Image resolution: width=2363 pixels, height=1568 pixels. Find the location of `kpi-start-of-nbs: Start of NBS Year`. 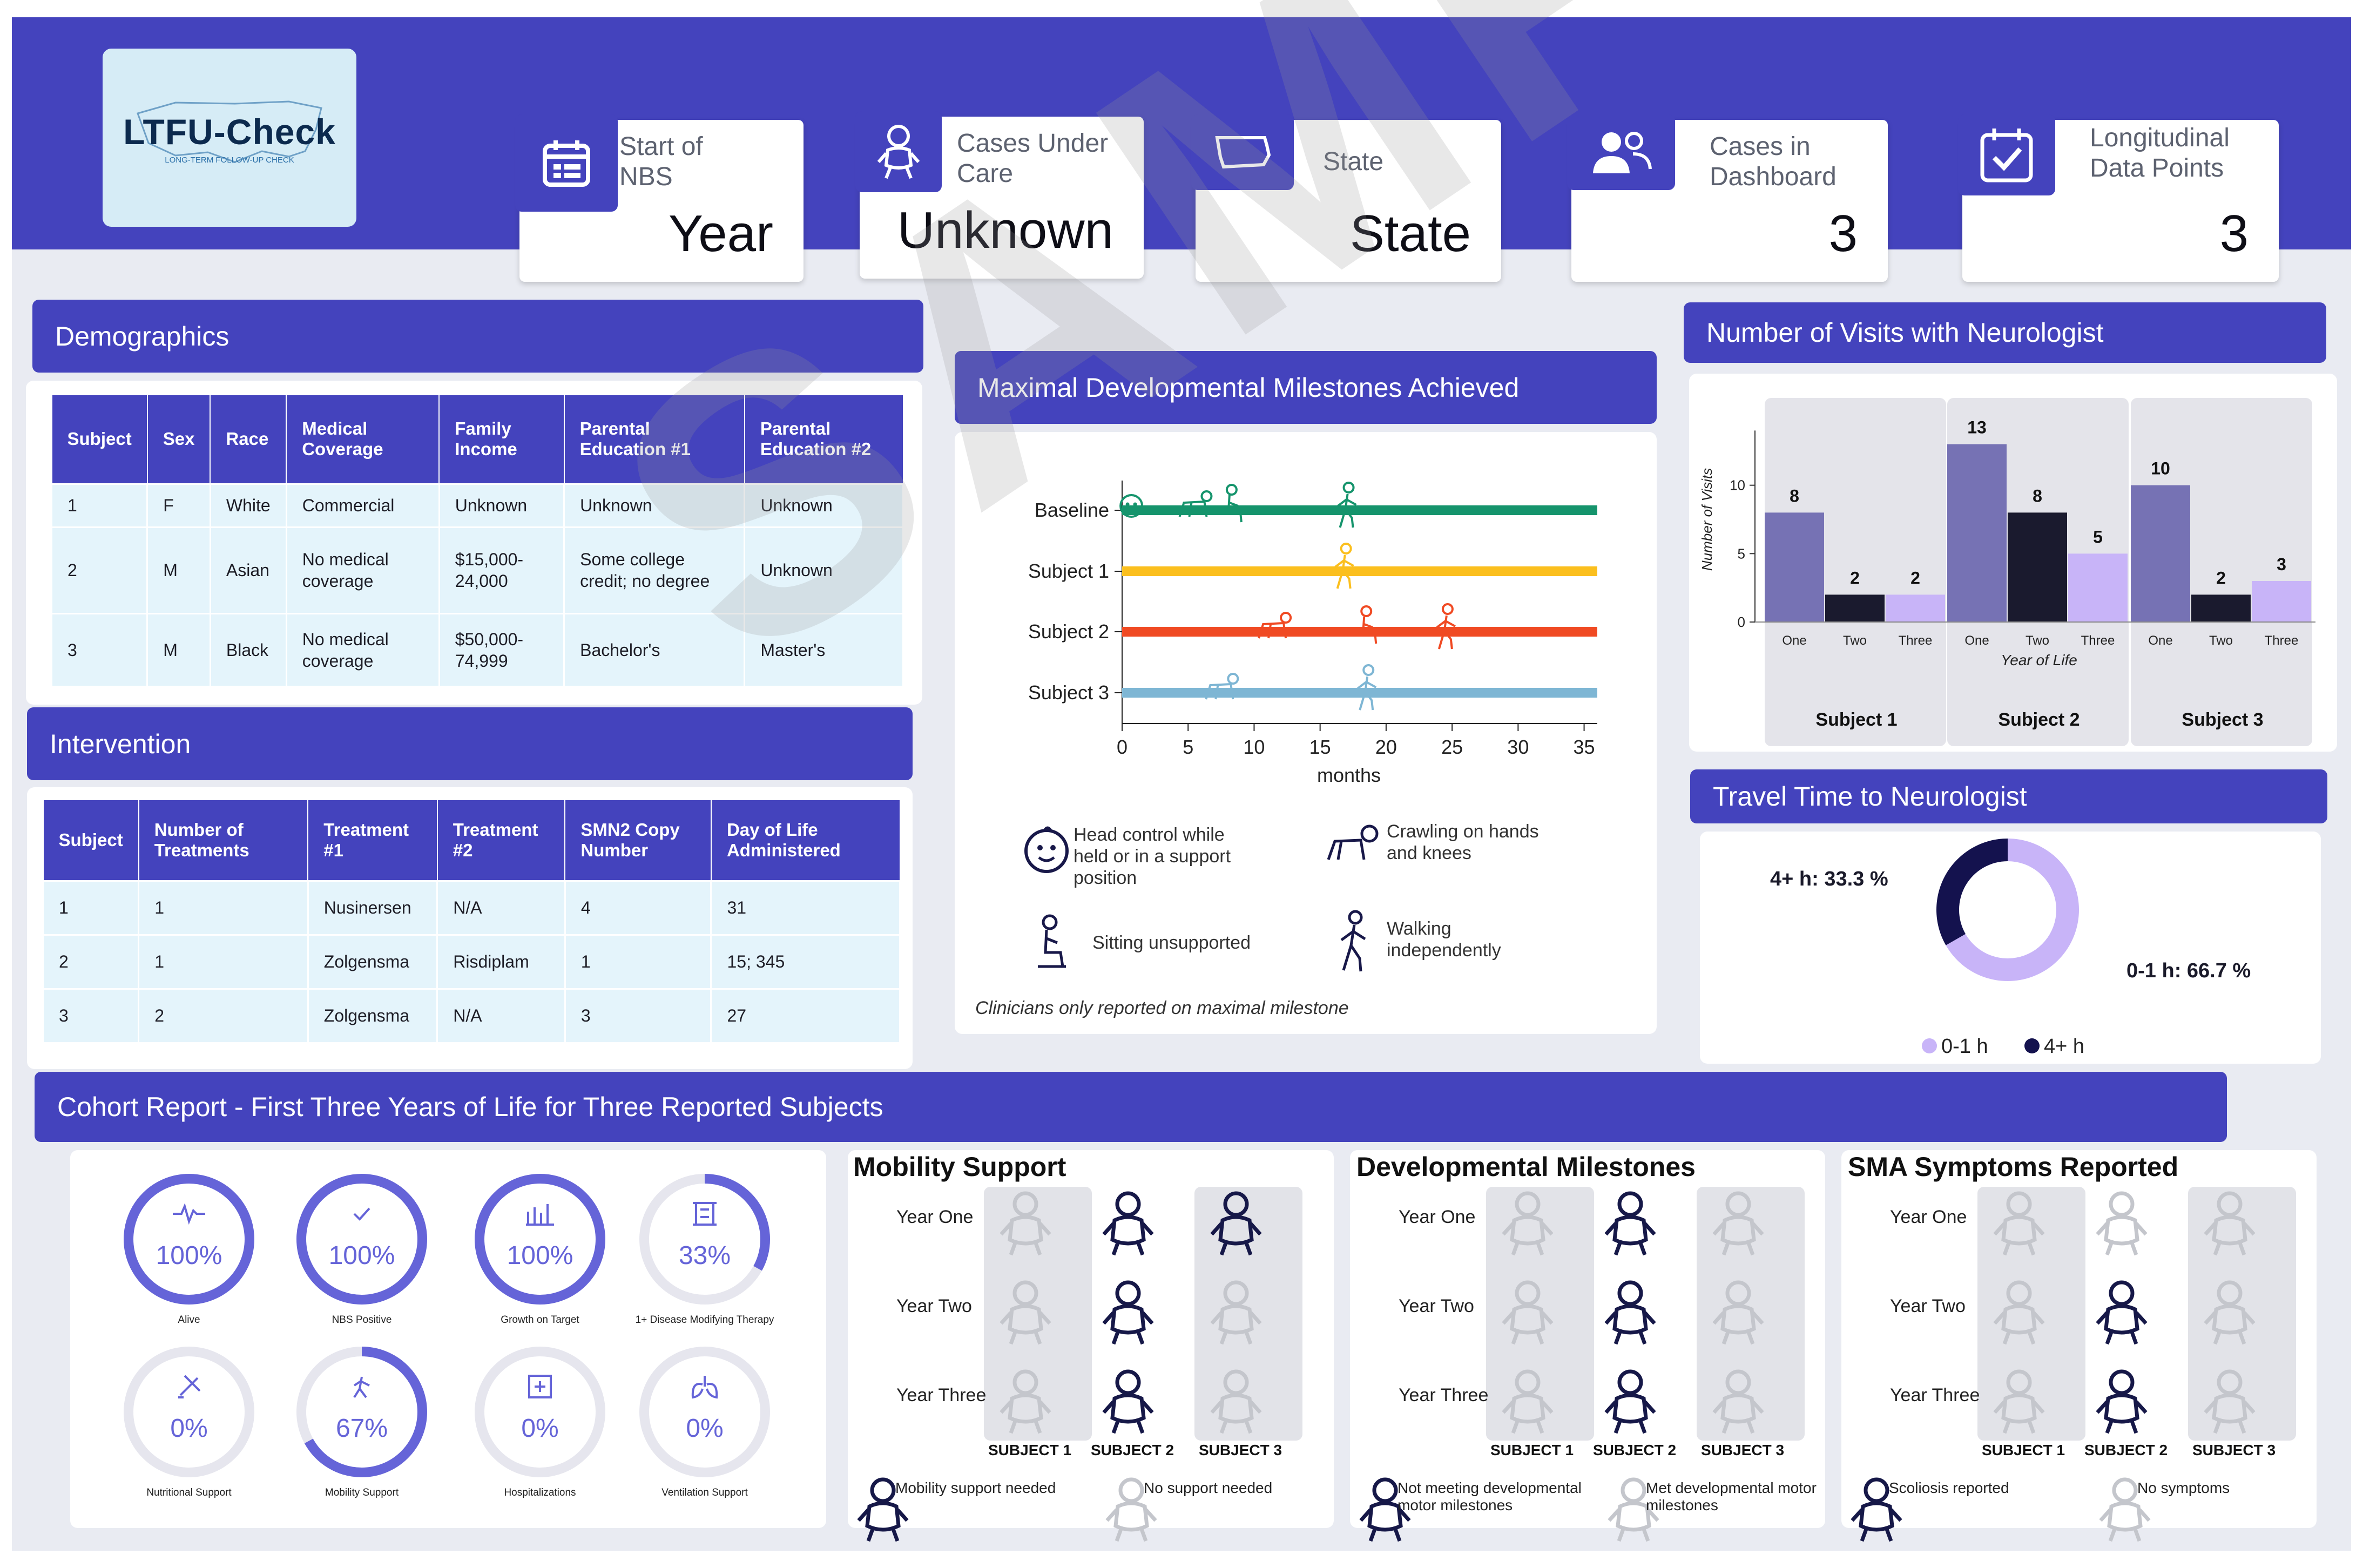

kpi-start-of-nbs: Start of NBS Year is located at coordinates (659, 198).